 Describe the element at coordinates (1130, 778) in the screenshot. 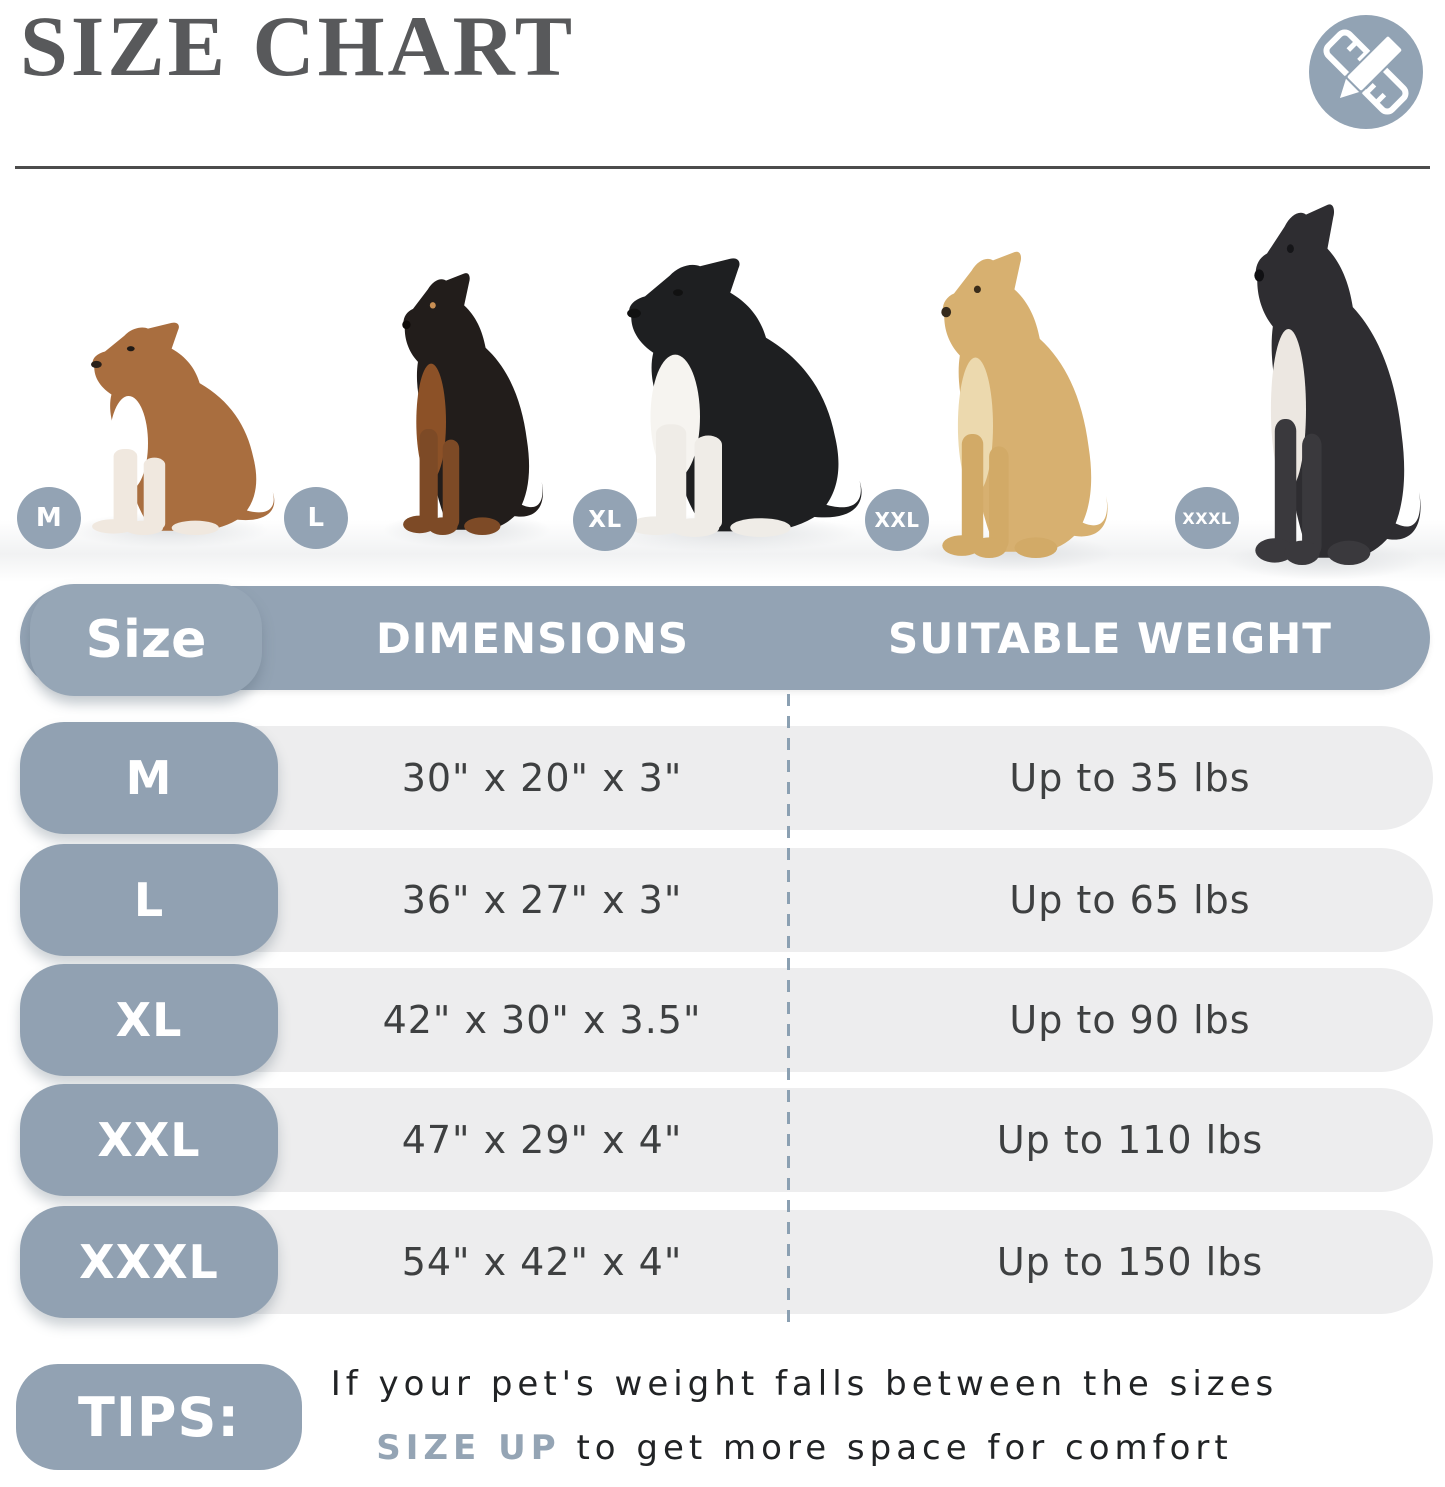

I see `row-weight-m: Up to 35 lbs` at that location.